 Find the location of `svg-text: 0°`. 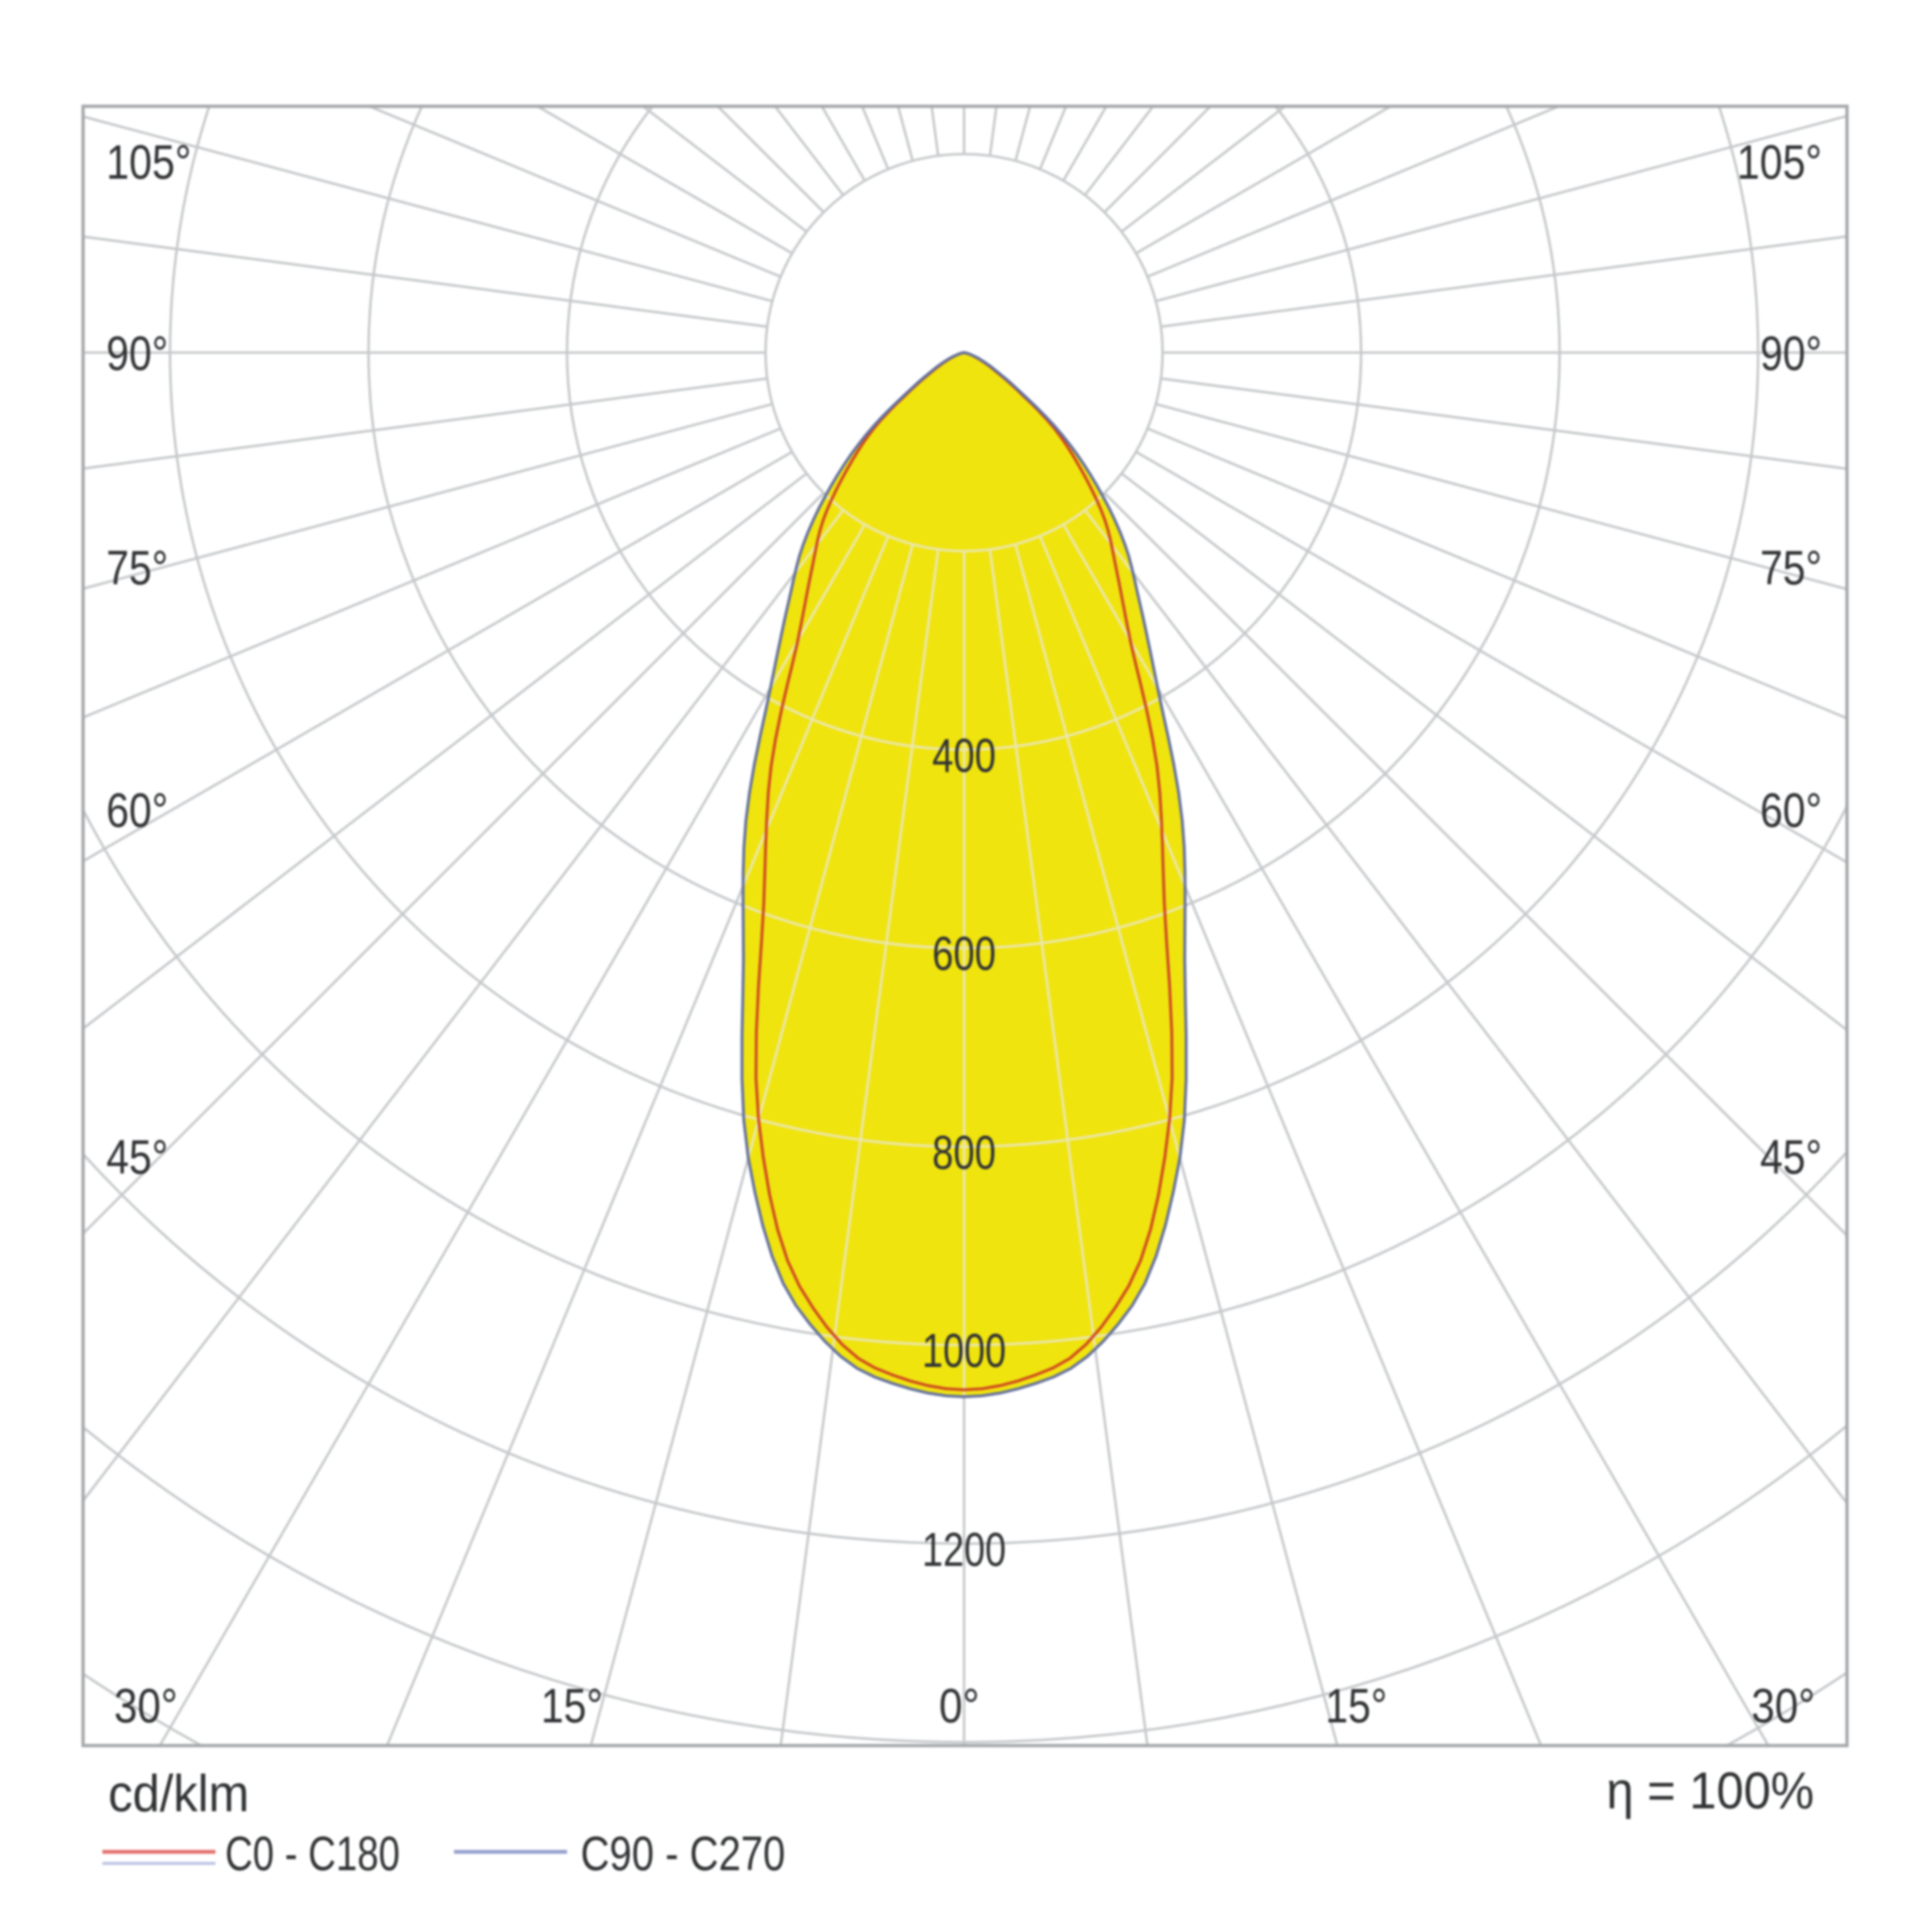

svg-text: 0° is located at coordinates (959, 1706).